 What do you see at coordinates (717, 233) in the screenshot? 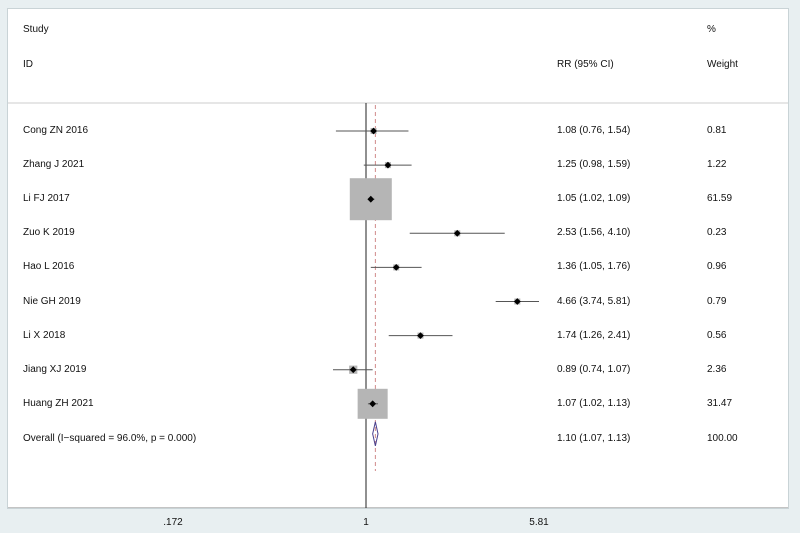
I see `study-weight-text: 0.23` at bounding box center [717, 233].